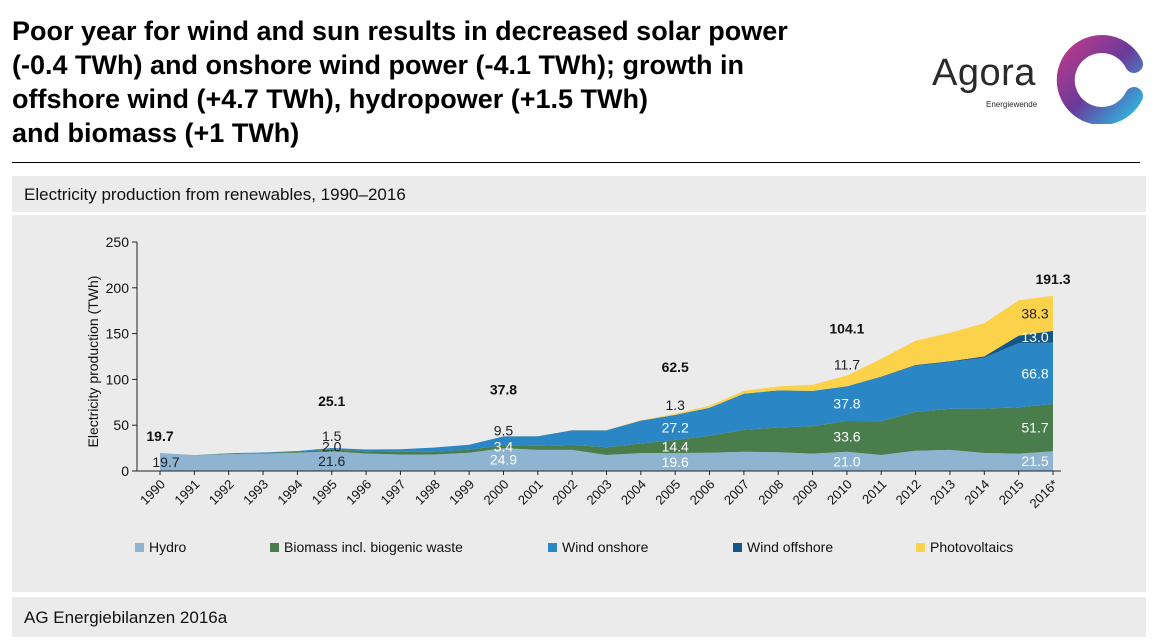  Describe the element at coordinates (1012, 104) in the screenshot. I see `logo-subtitle: Energiewende` at that location.